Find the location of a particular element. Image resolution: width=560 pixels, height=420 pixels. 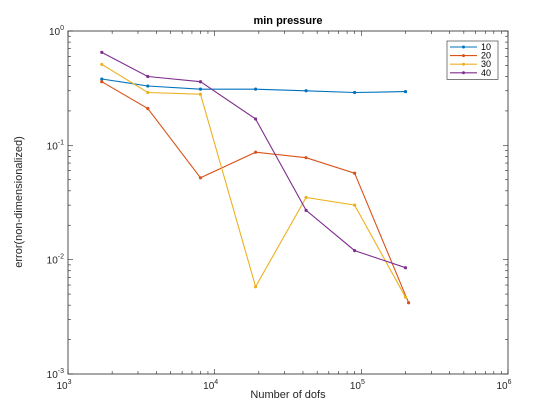

x-tick-label: 10⁵ is located at coordinates (357, 385).